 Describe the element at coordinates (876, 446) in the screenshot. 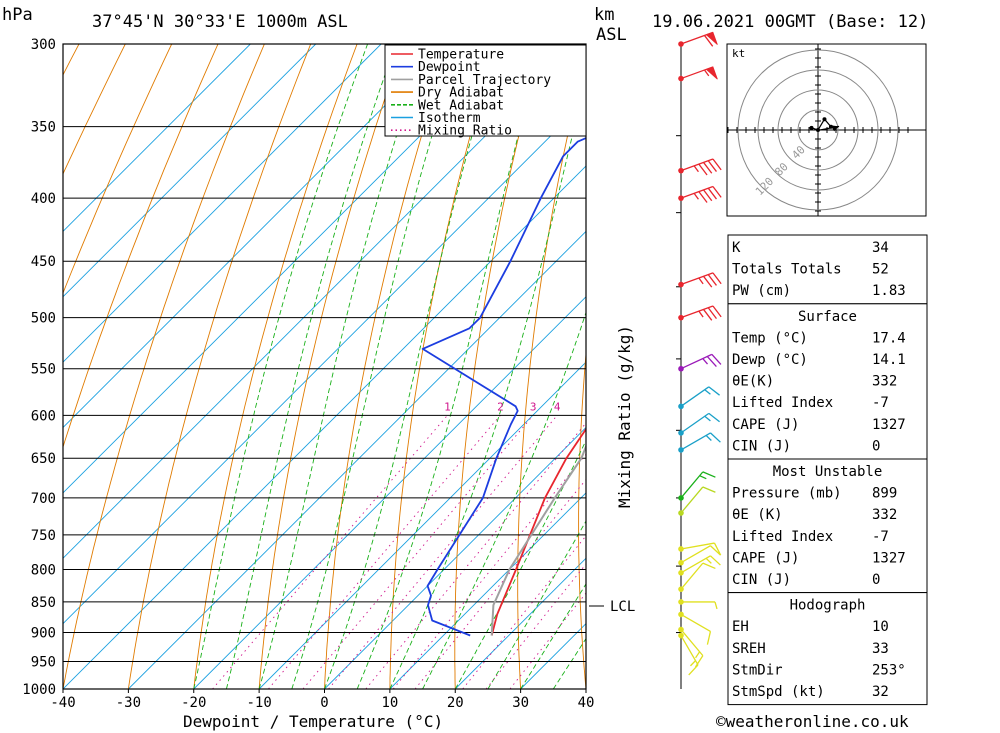

I see `surface-row-value: 0` at that location.